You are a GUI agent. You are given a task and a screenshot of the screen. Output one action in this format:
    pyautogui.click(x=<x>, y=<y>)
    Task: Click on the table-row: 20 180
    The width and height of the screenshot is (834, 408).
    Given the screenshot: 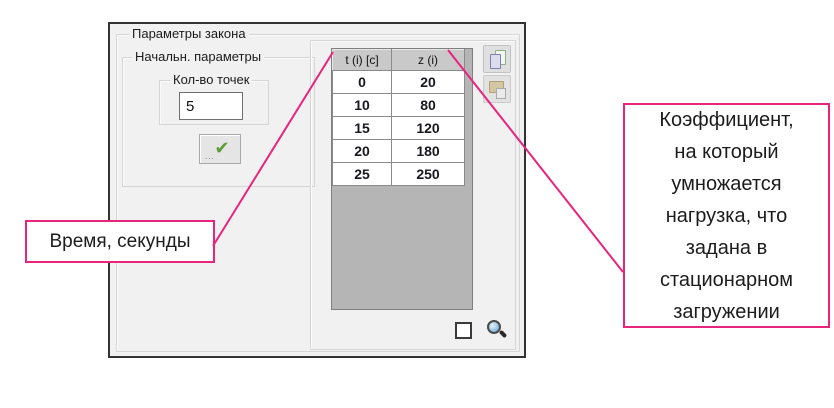 What is the action you would take?
    pyautogui.click(x=398, y=151)
    